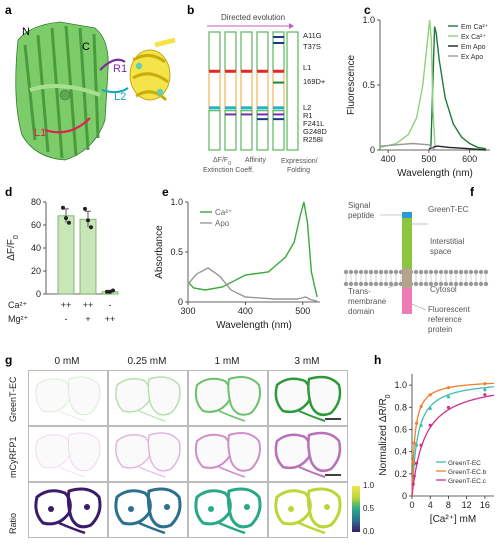 This screenshot has width=500, height=549. What do you see at coordinates (13, 399) in the screenshot?
I see `row-header: GreenT-EC` at bounding box center [13, 399].